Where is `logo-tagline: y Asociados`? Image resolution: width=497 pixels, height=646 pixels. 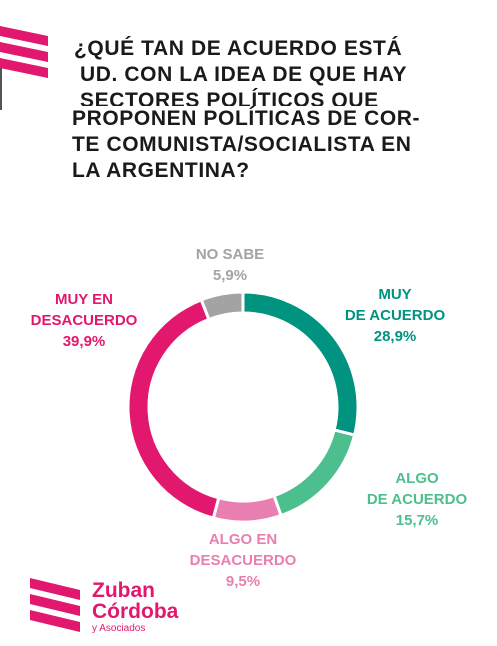
logo-tagline: y Asociados is located at coordinates (119, 628).